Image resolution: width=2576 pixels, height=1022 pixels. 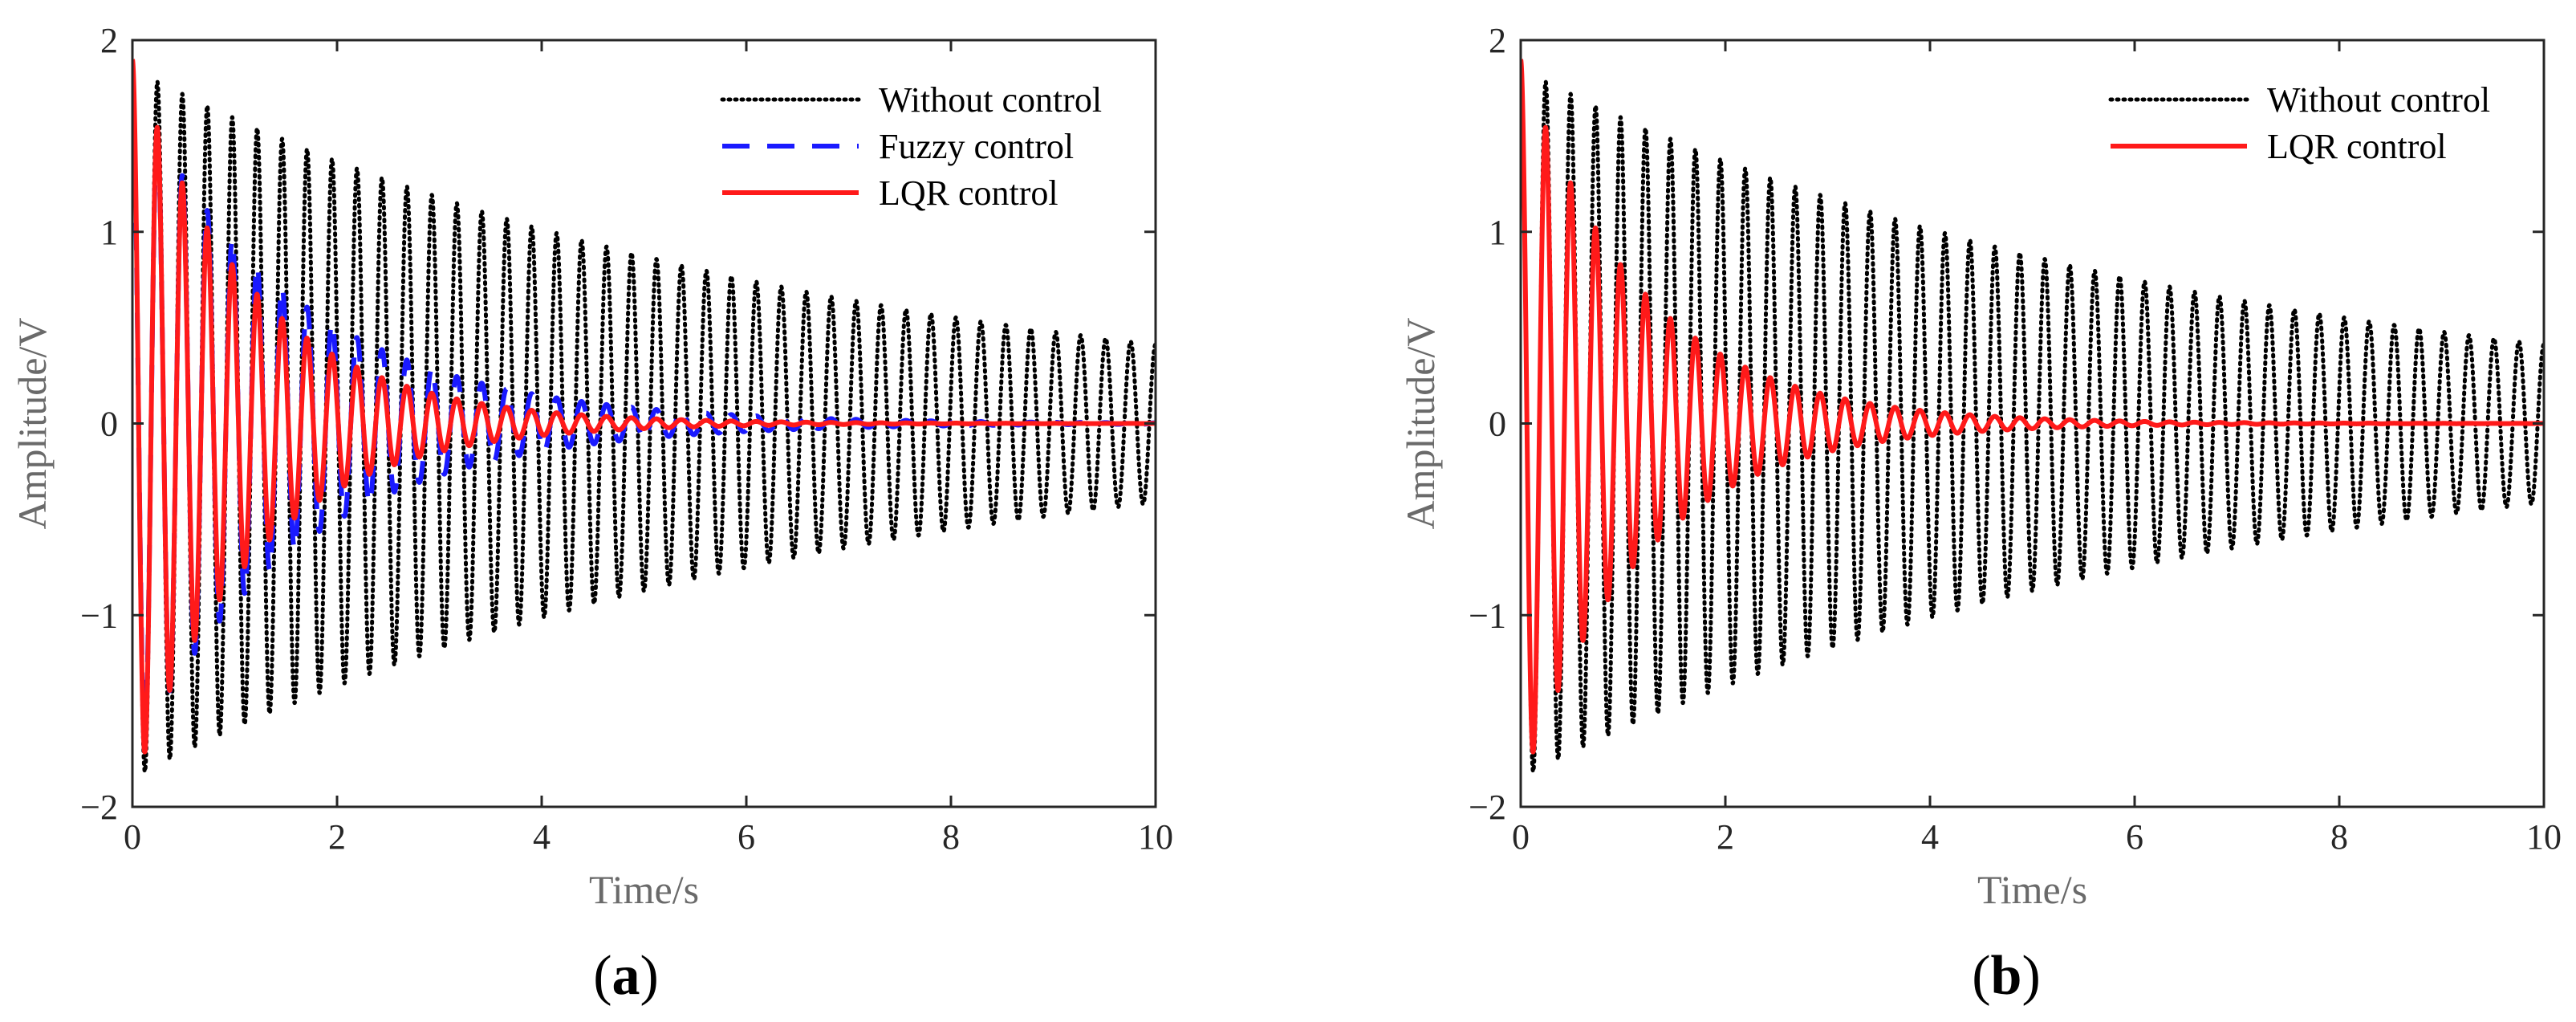 I want to click on legend-entry-label: Fuzzy control, so click(x=976, y=146).